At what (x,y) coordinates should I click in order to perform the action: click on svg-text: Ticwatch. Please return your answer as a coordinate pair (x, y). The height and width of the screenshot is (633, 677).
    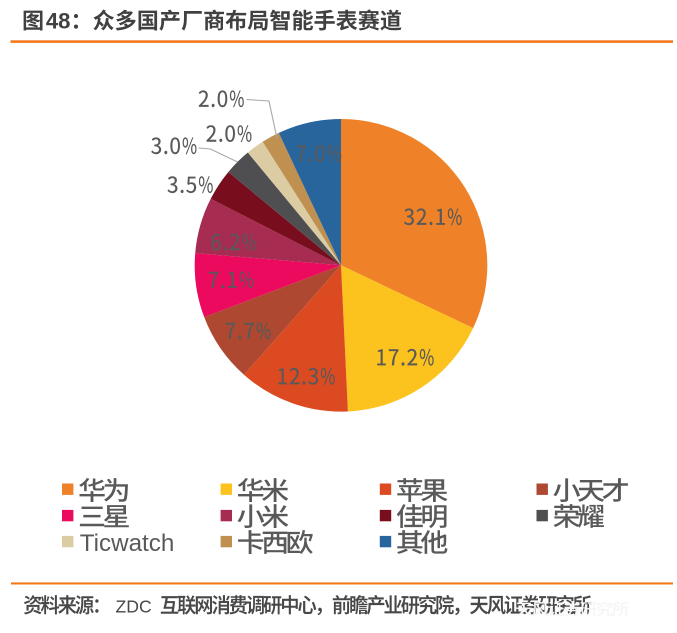
    Looking at the image, I should click on (127, 543).